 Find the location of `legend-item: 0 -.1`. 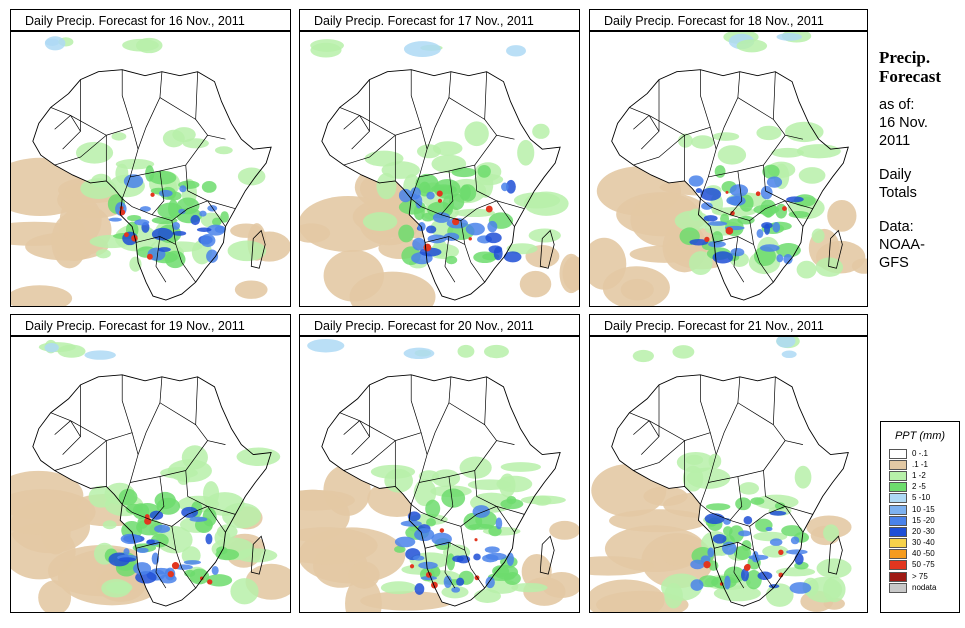

legend-item: 0 -.1 is located at coordinates (924, 453).